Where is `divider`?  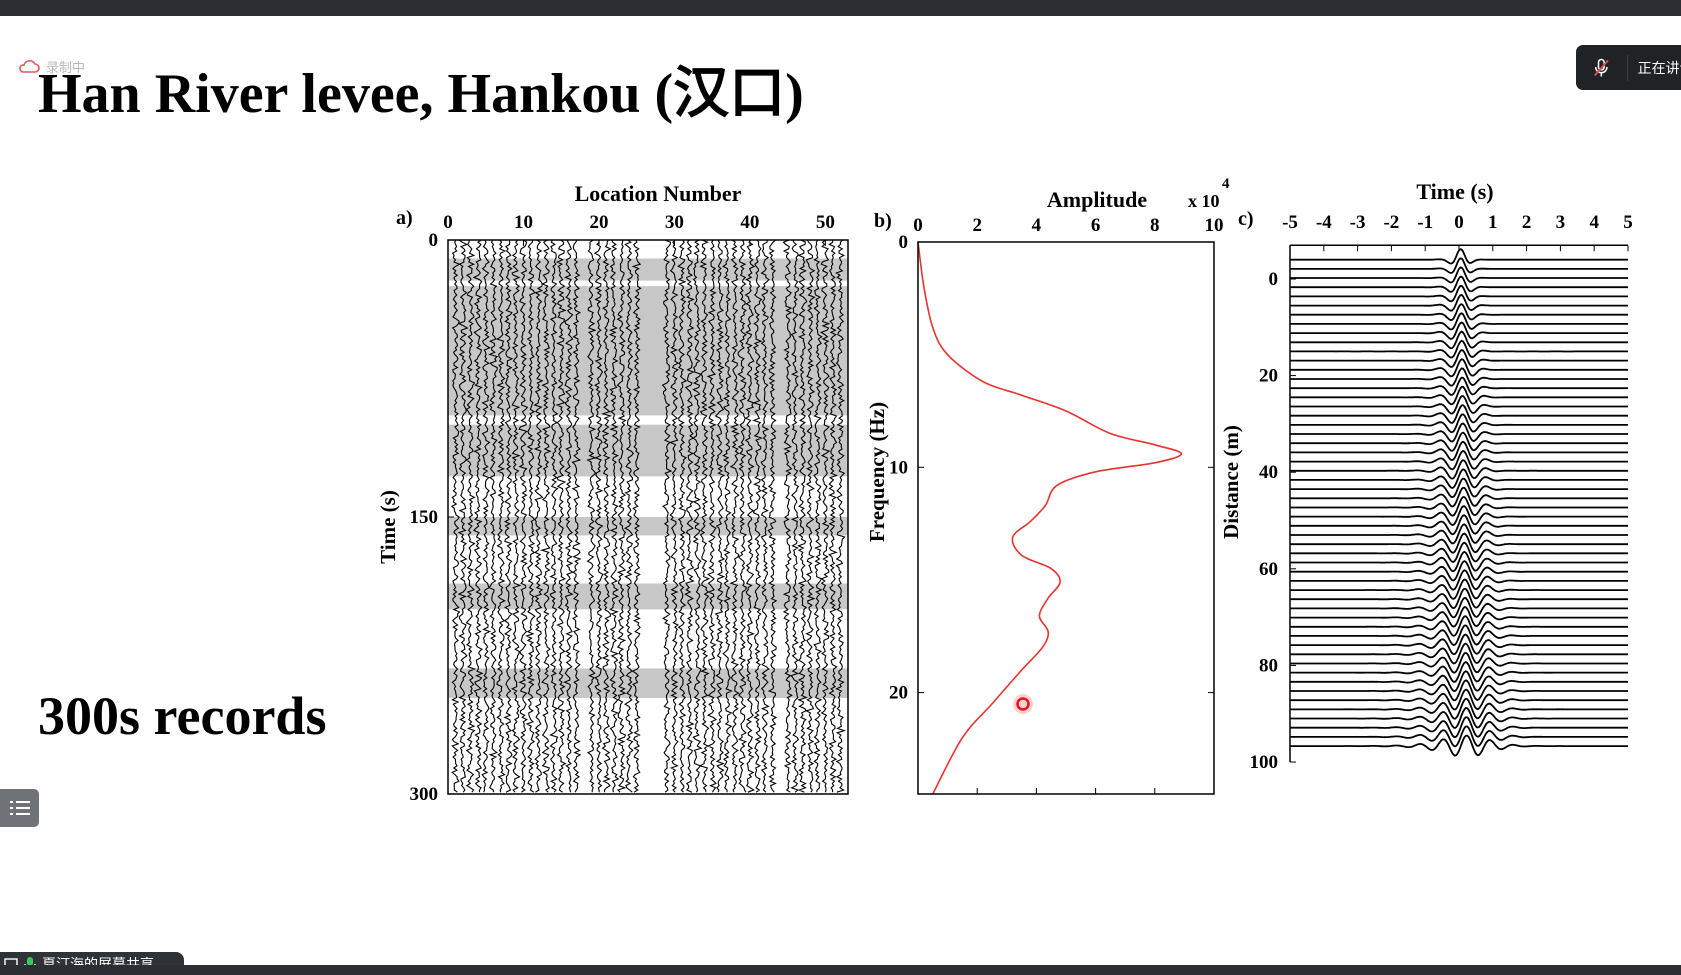
divider is located at coordinates (1627, 67).